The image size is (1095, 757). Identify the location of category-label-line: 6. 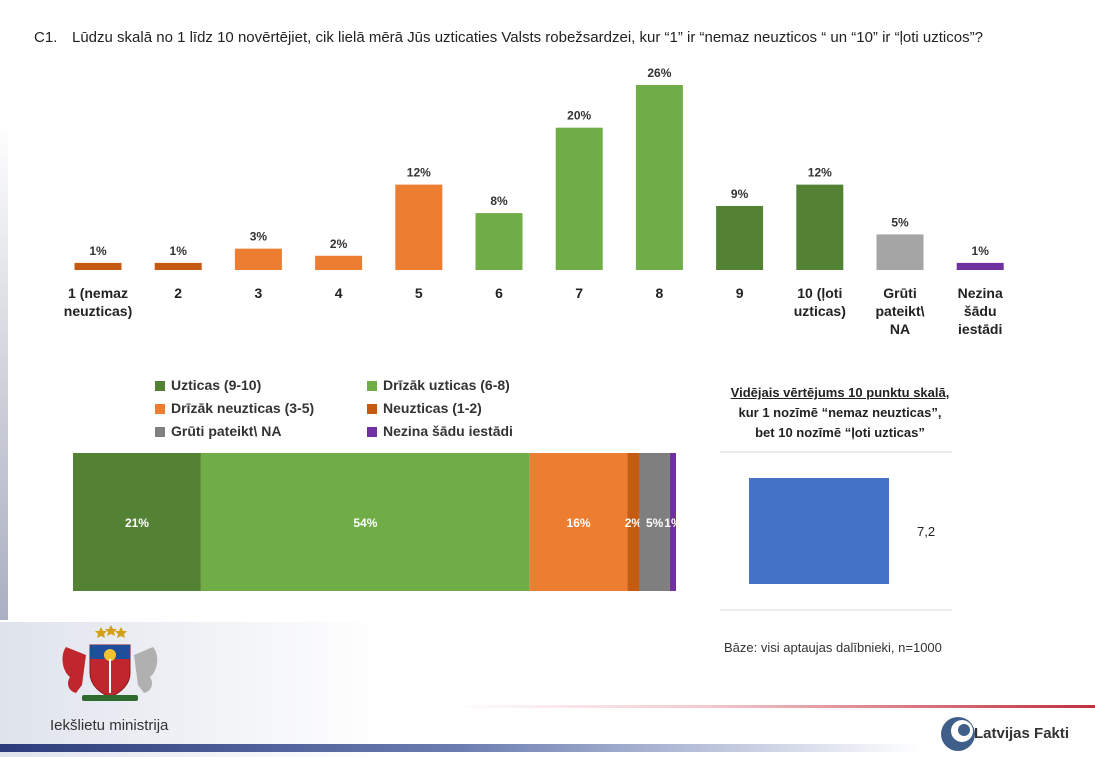
(499, 293).